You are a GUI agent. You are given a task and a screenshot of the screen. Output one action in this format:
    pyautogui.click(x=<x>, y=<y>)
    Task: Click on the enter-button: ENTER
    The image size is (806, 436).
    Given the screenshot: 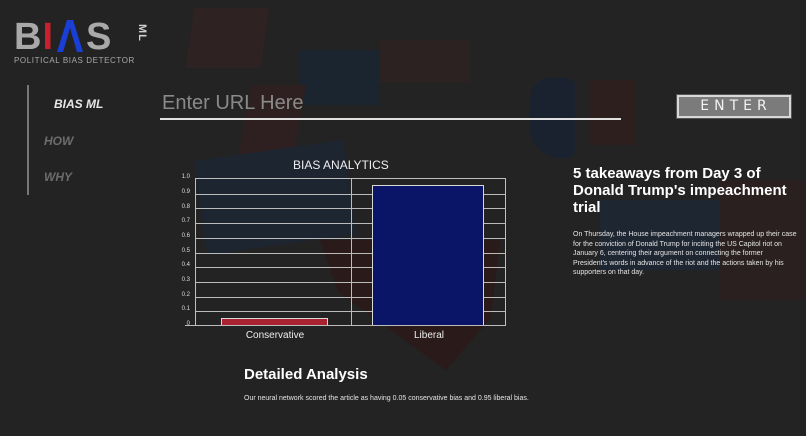 What is the action you would take?
    pyautogui.click(x=734, y=106)
    